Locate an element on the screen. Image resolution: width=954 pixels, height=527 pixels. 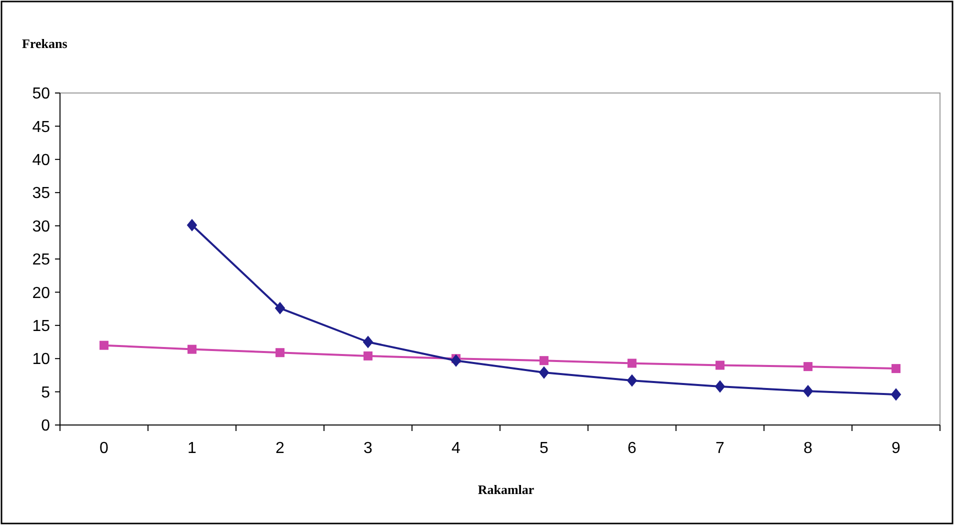
y-tick-label: 35 is located at coordinates (41, 193).